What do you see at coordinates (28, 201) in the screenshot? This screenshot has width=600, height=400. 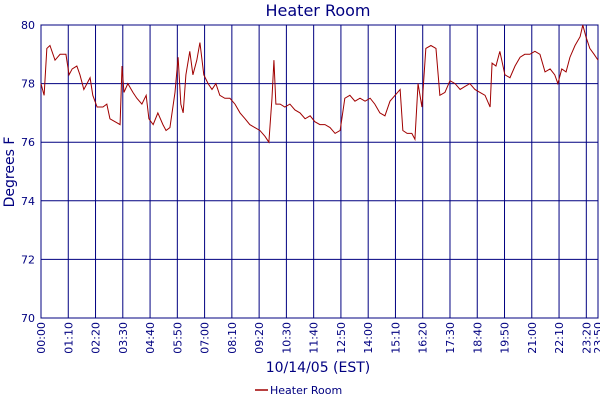 I see `y-tick-label: 74` at bounding box center [28, 201].